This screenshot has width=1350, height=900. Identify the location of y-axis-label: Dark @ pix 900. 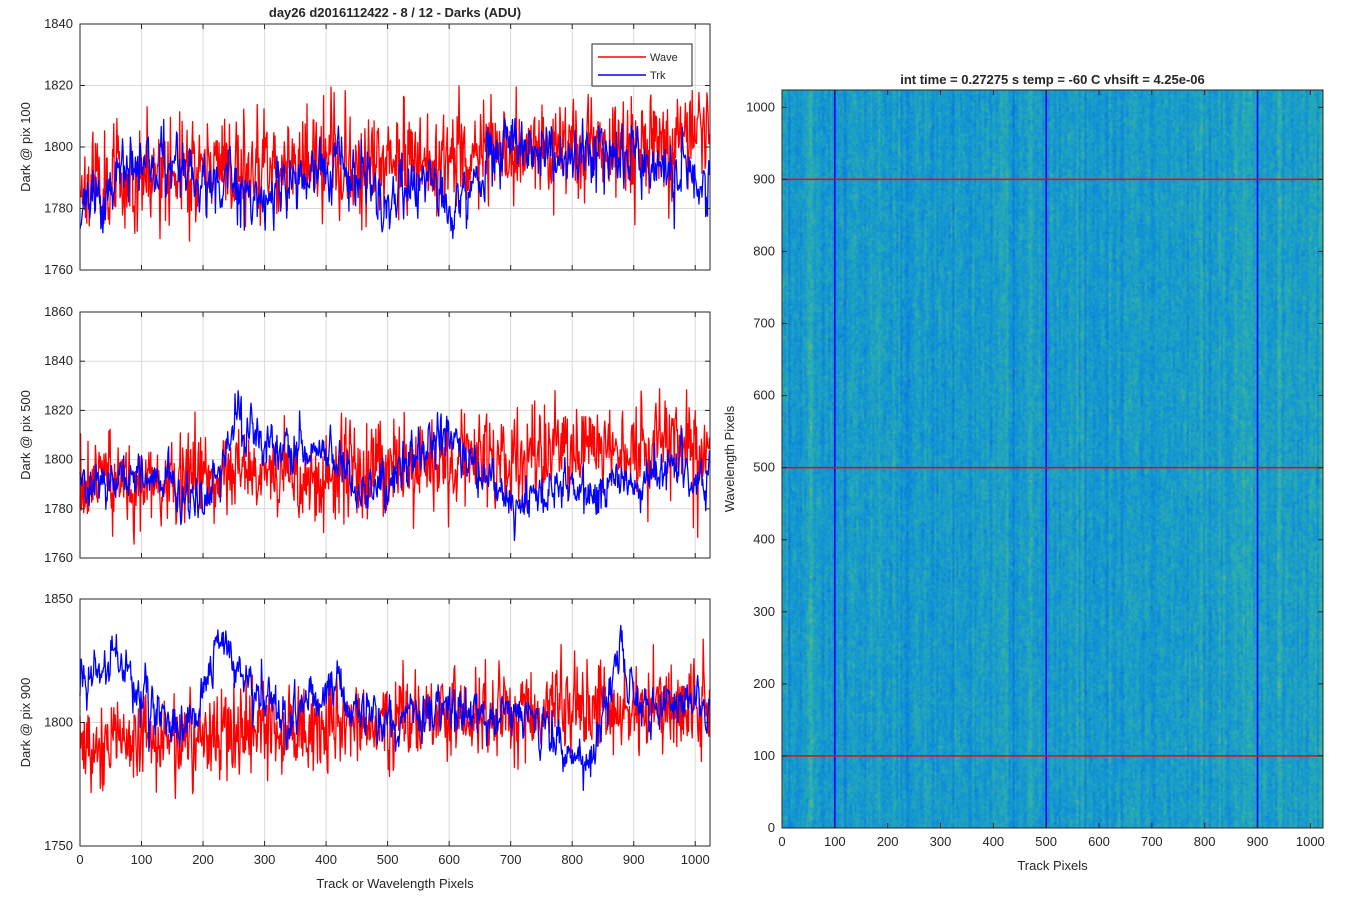
(25, 723).